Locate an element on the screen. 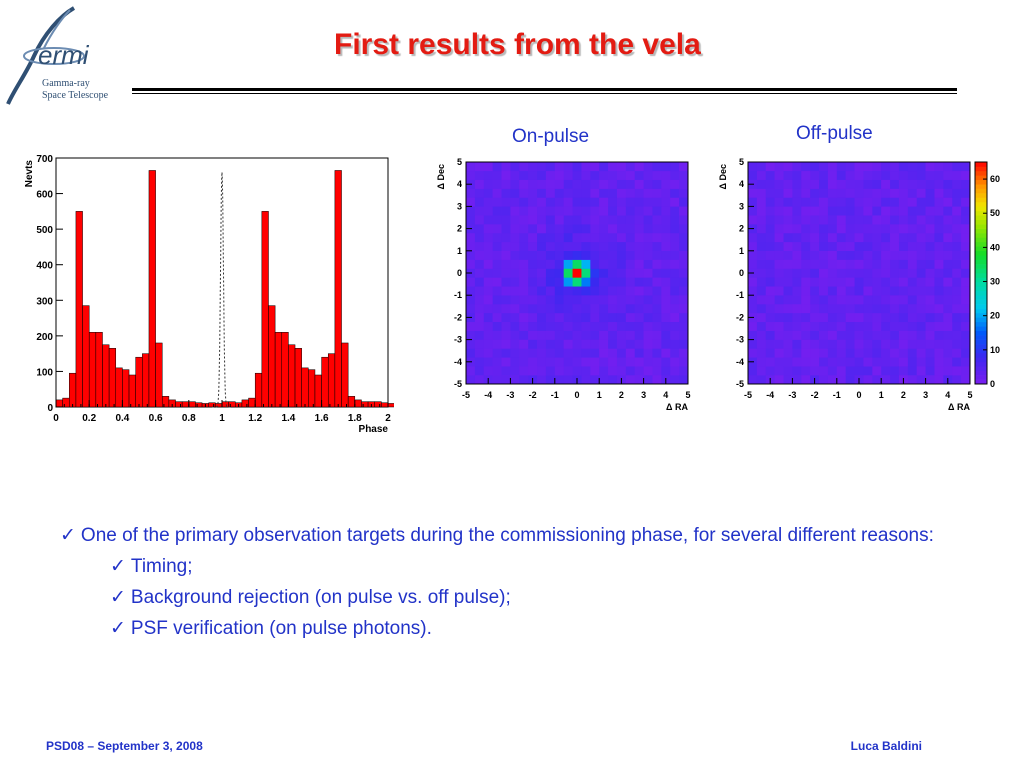 The image size is (1024, 768). y-axis-label: Δ Dec is located at coordinates (723, 176).